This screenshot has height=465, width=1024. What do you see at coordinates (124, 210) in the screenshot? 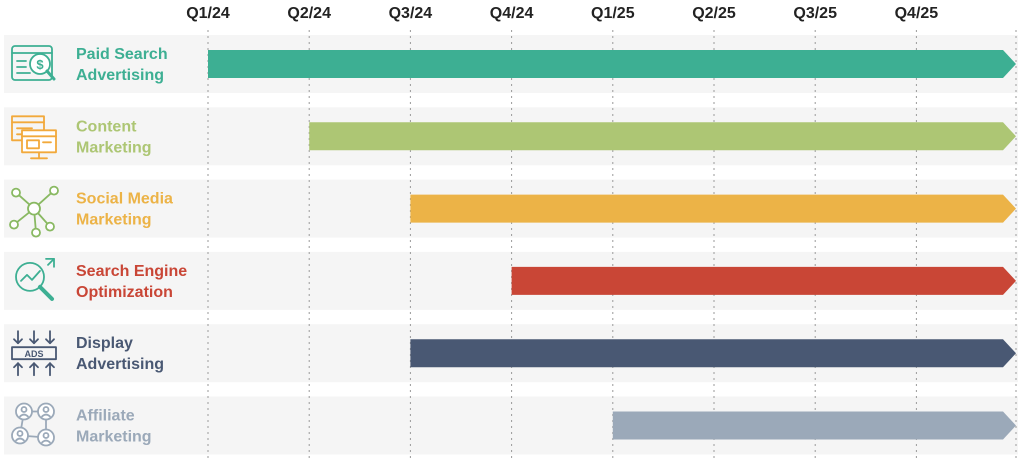
I see `row-label: Social Media Marketing` at bounding box center [124, 210].